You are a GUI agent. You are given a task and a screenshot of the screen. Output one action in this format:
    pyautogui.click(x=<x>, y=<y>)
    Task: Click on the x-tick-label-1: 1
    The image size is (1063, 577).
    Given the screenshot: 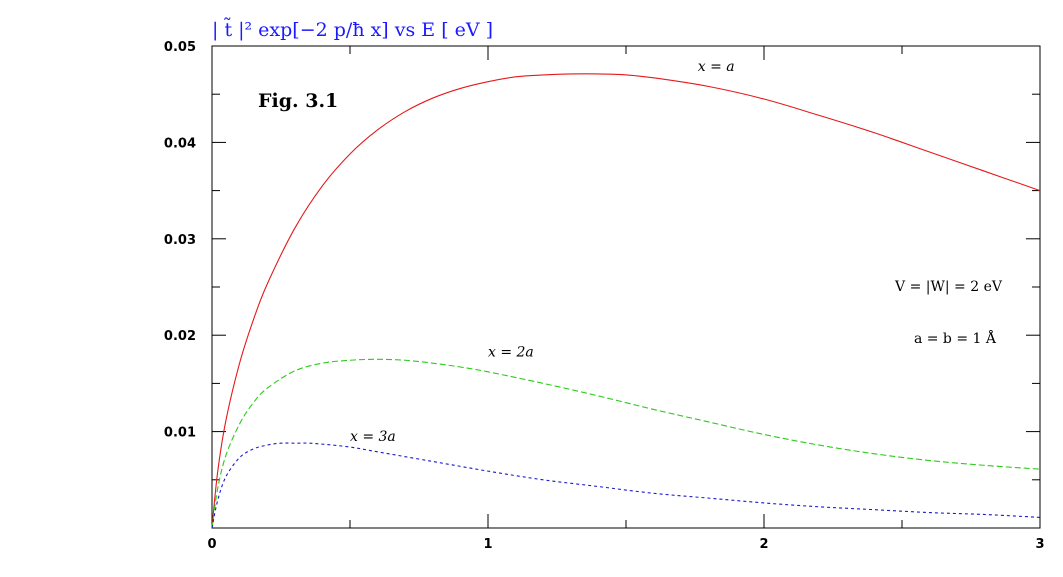 What is the action you would take?
    pyautogui.click(x=487, y=544)
    